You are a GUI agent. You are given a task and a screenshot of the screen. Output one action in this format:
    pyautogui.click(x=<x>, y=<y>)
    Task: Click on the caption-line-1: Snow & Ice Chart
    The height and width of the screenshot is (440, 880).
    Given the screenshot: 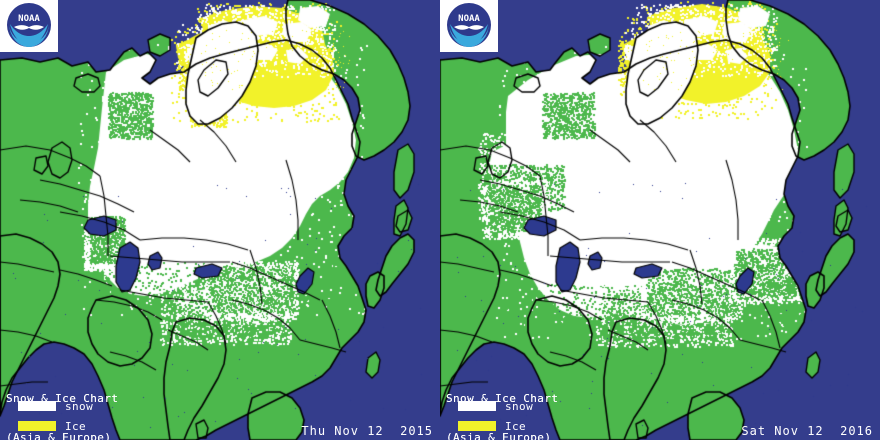 What is the action you would take?
    pyautogui.click(x=62, y=398)
    